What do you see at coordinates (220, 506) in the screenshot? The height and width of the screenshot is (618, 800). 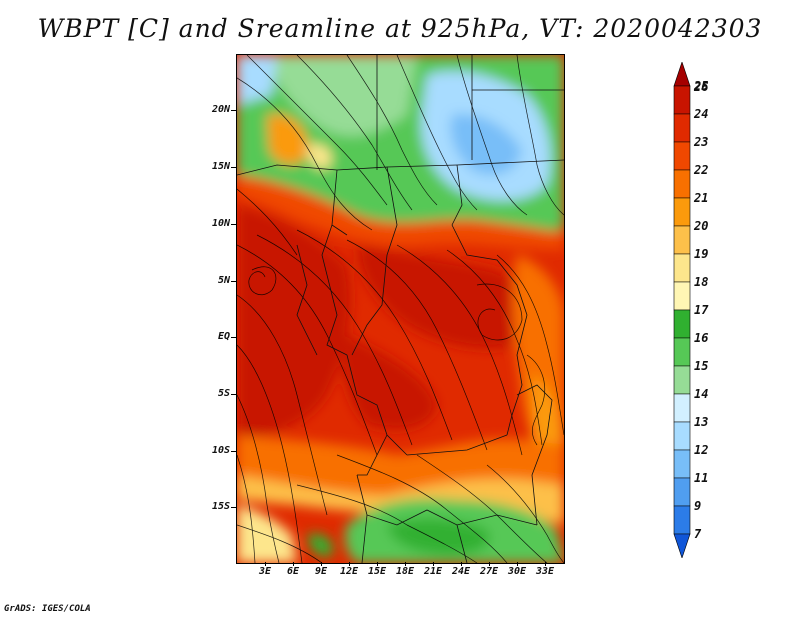 I see `lat-label-15s: 15S` at bounding box center [220, 506].